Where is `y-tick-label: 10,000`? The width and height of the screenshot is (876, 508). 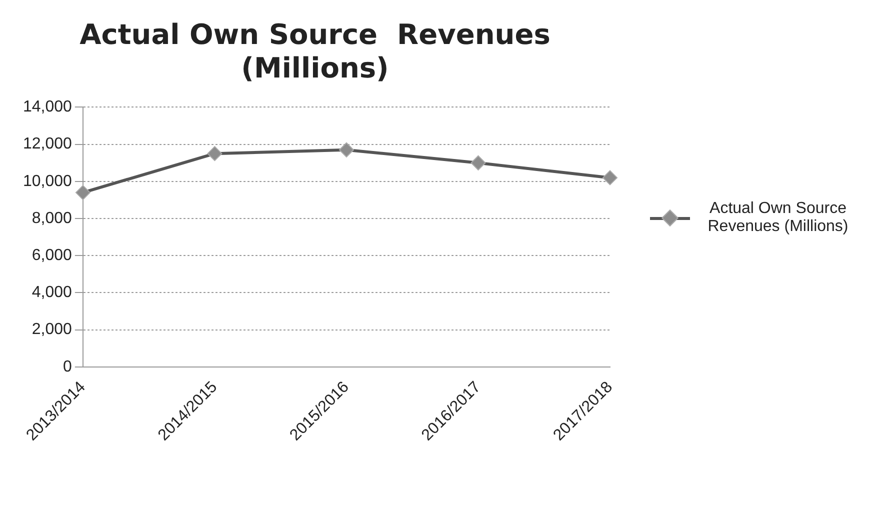
y-tick-label: 10,000 is located at coordinates (47, 181).